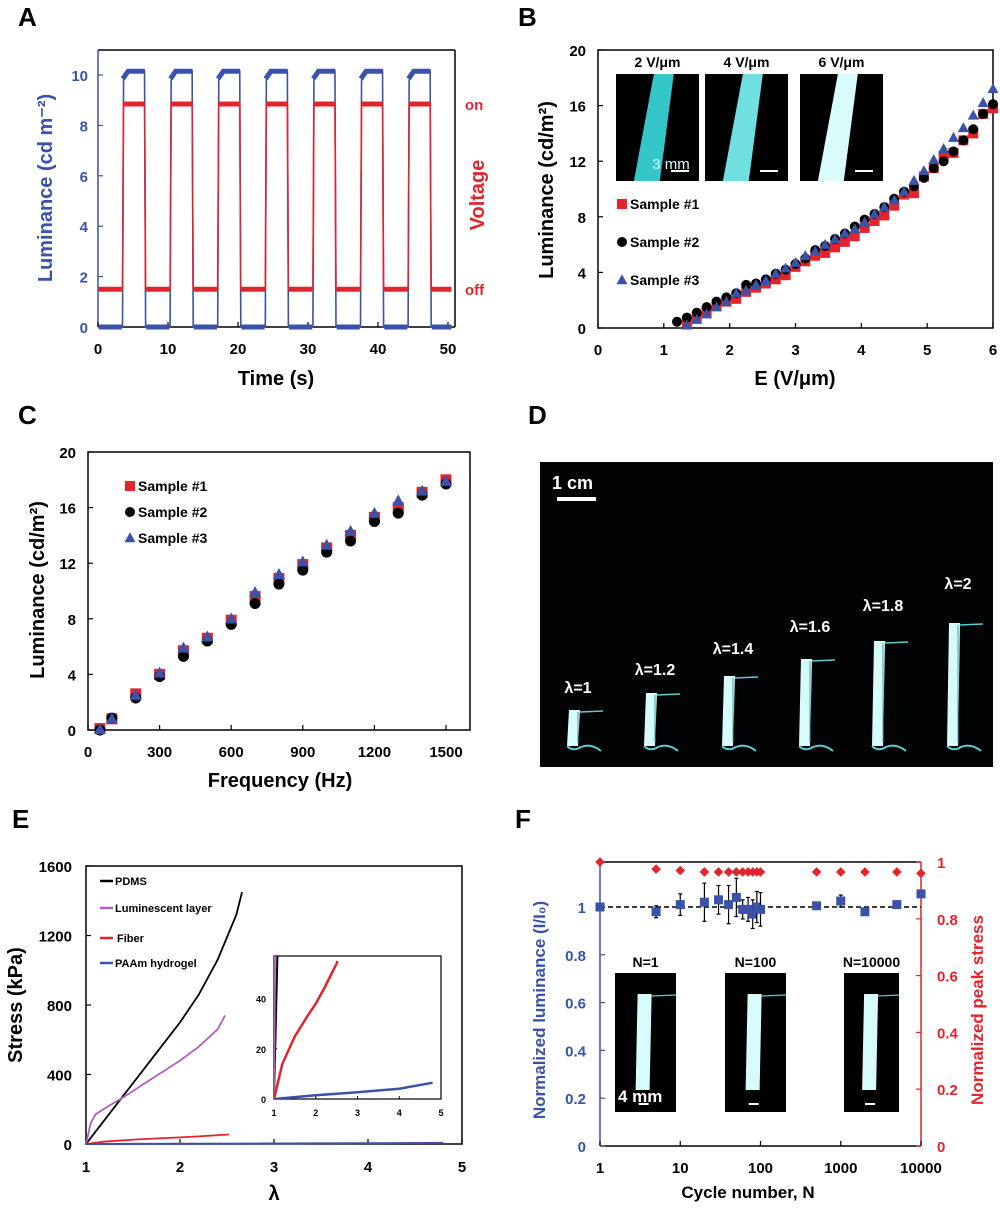 The height and width of the screenshot is (1208, 1000). Describe the element at coordinates (658, 62) in the screenshot. I see `inset-label: 2 V/μm` at that location.